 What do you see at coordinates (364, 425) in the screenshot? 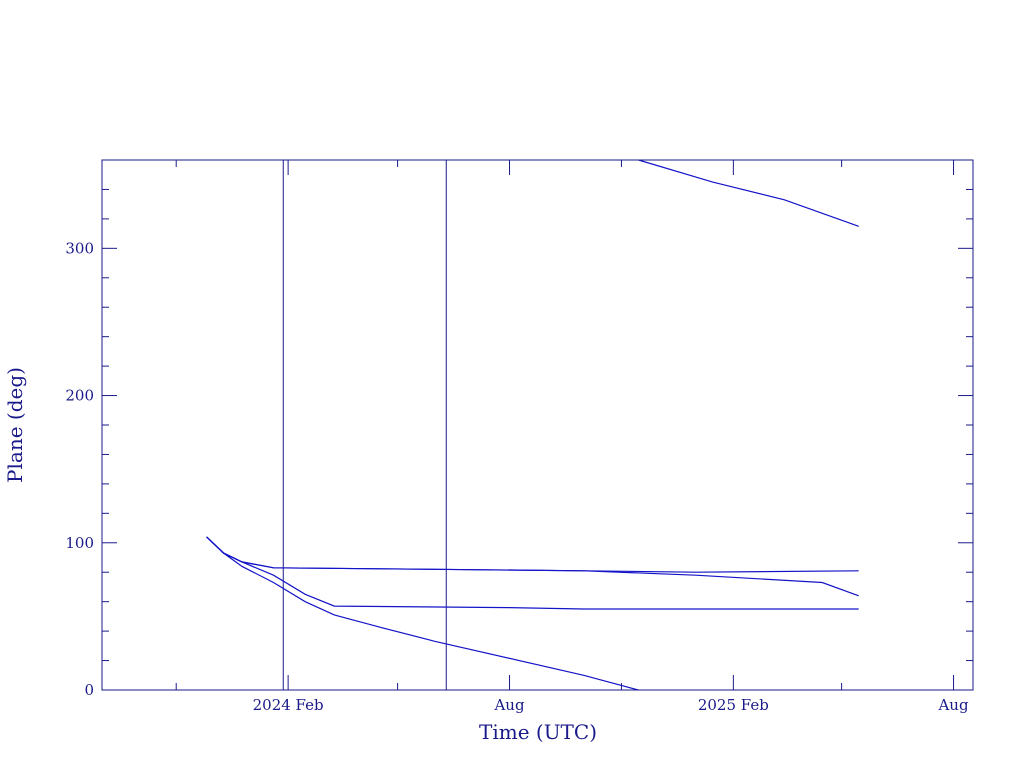
I see `event-markers` at bounding box center [364, 425].